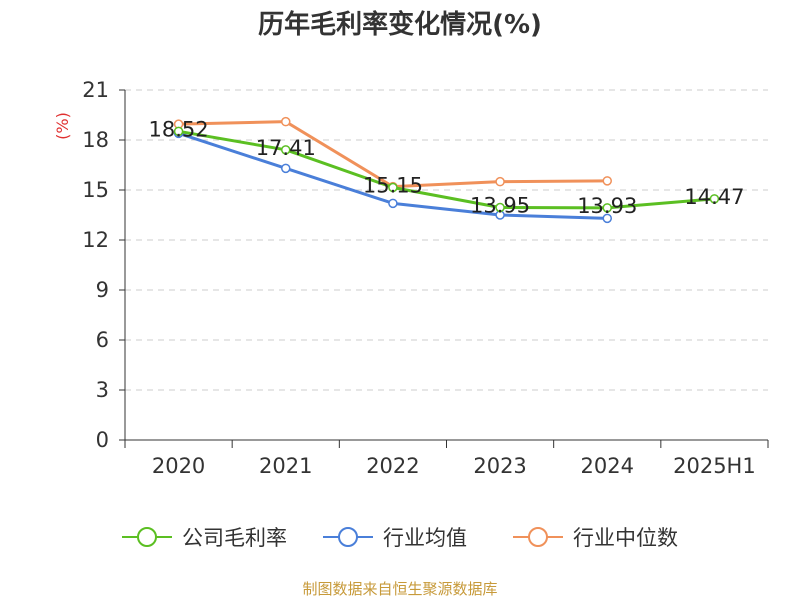 Image resolution: width=800 pixels, height=600 pixels. Describe the element at coordinates (95, 90) in the screenshot. I see `y-tick-label: 21` at that location.